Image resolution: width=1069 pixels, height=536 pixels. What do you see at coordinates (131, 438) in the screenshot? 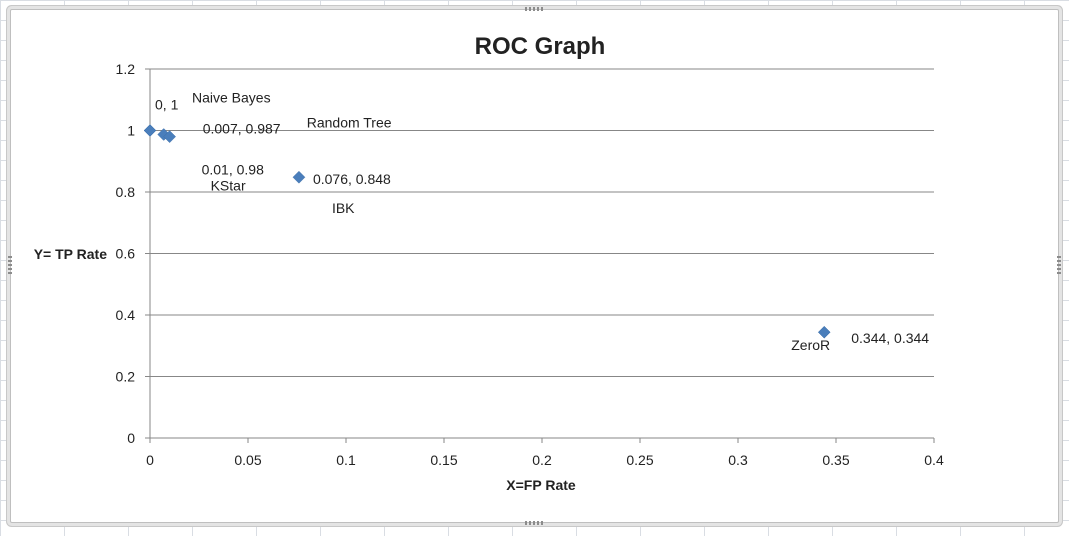
I see `y-tick-label: 0` at bounding box center [131, 438].